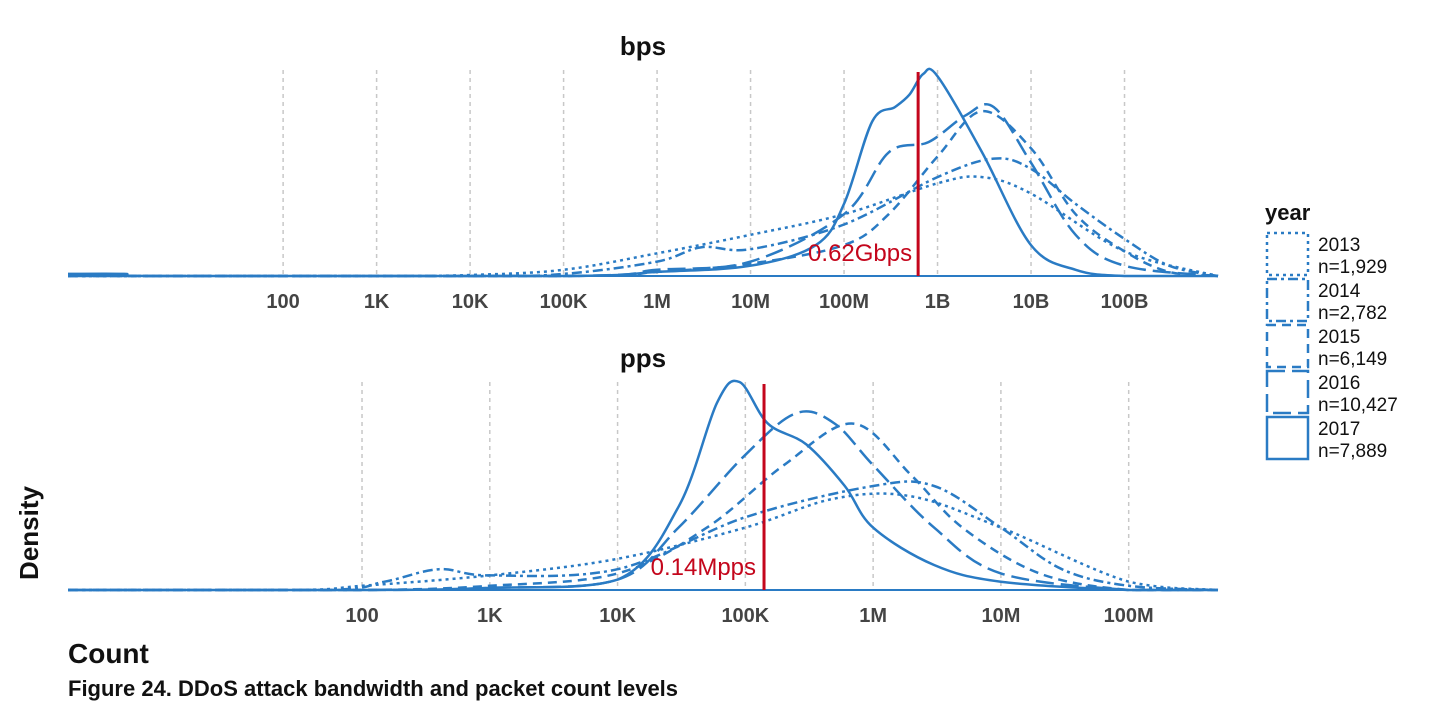  I want to click on legend-count: n=6,149, so click(1352, 359).